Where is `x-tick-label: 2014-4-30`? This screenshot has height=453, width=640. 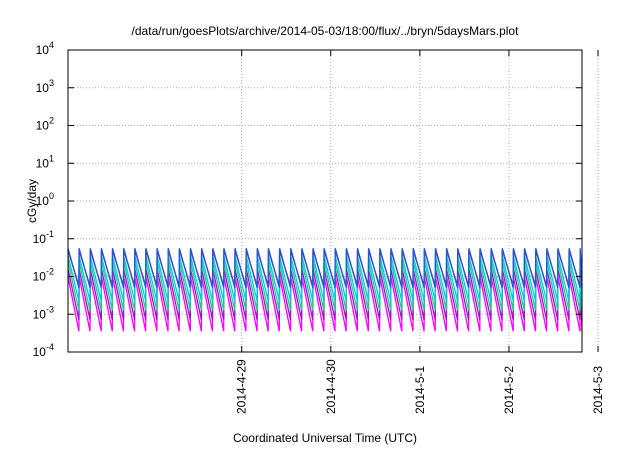
x-tick-label: 2014-4-30 is located at coordinates (331, 386).